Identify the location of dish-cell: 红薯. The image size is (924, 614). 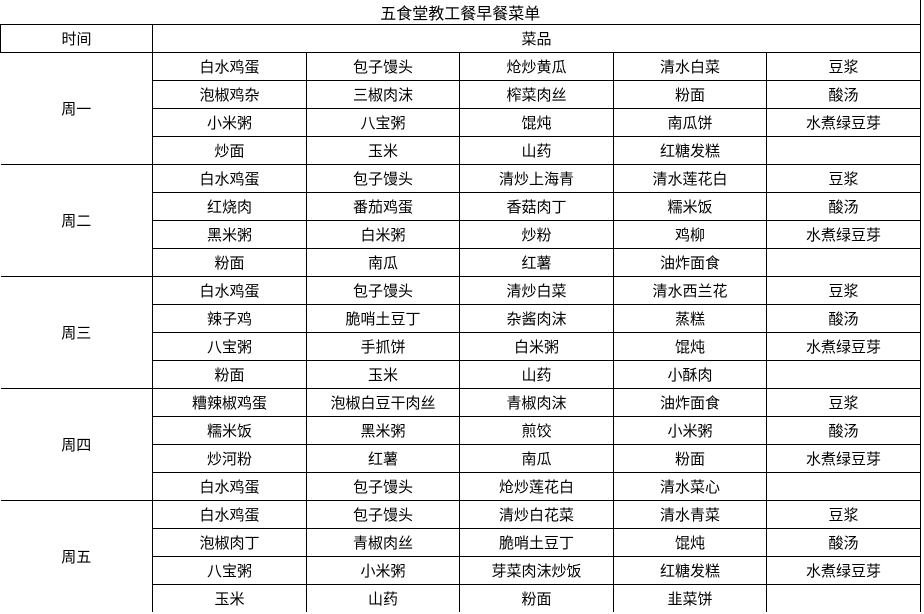
(536, 262).